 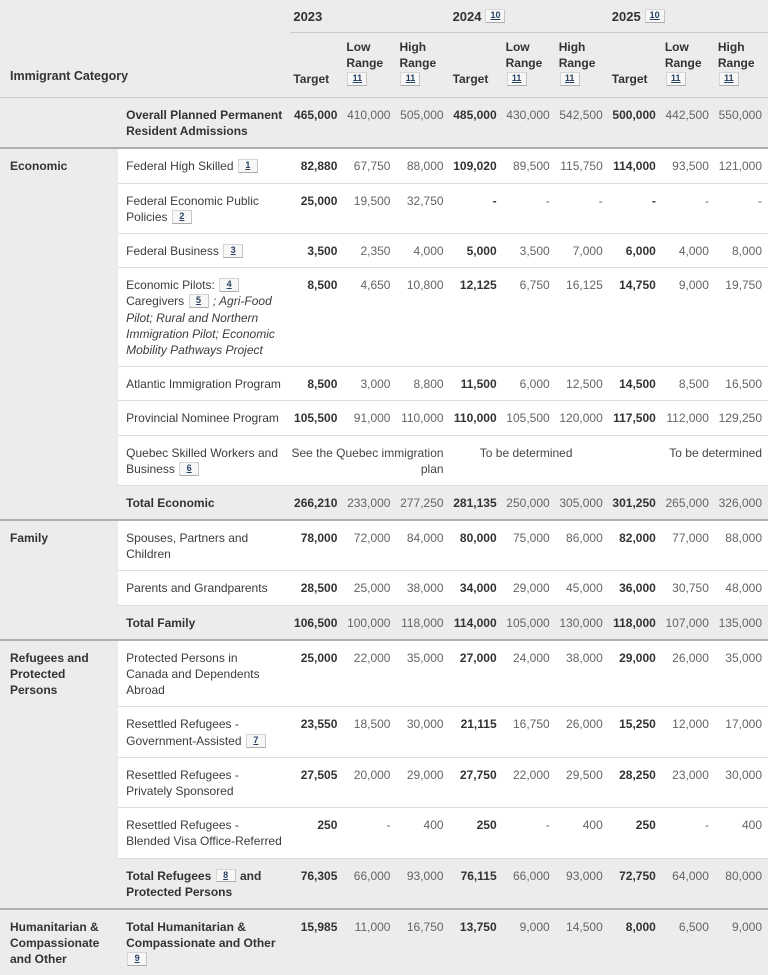 What do you see at coordinates (688, 16) in the screenshot?
I see `year-header-2025: 2025 10` at bounding box center [688, 16].